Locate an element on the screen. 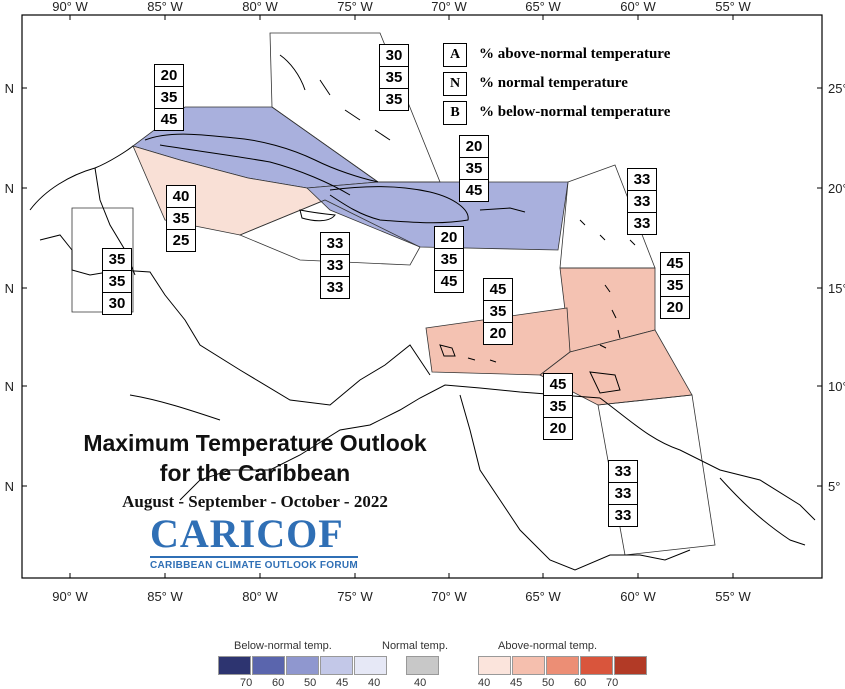 The image size is (845, 689). lon-label-bottom: 85° W is located at coordinates (165, 596).